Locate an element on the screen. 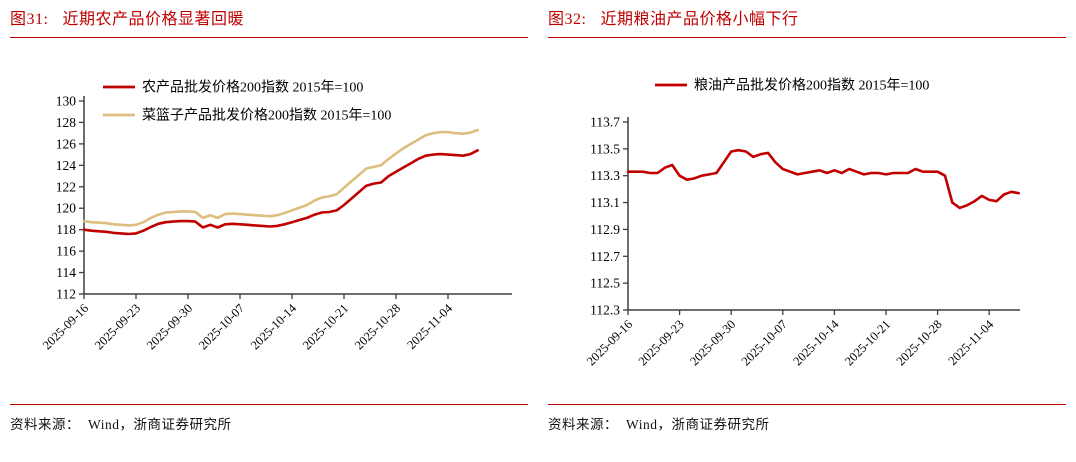 This screenshot has width=1076, height=462. figure-title-text: 近期粮油产品价格小幅下行 is located at coordinates (699, 19).